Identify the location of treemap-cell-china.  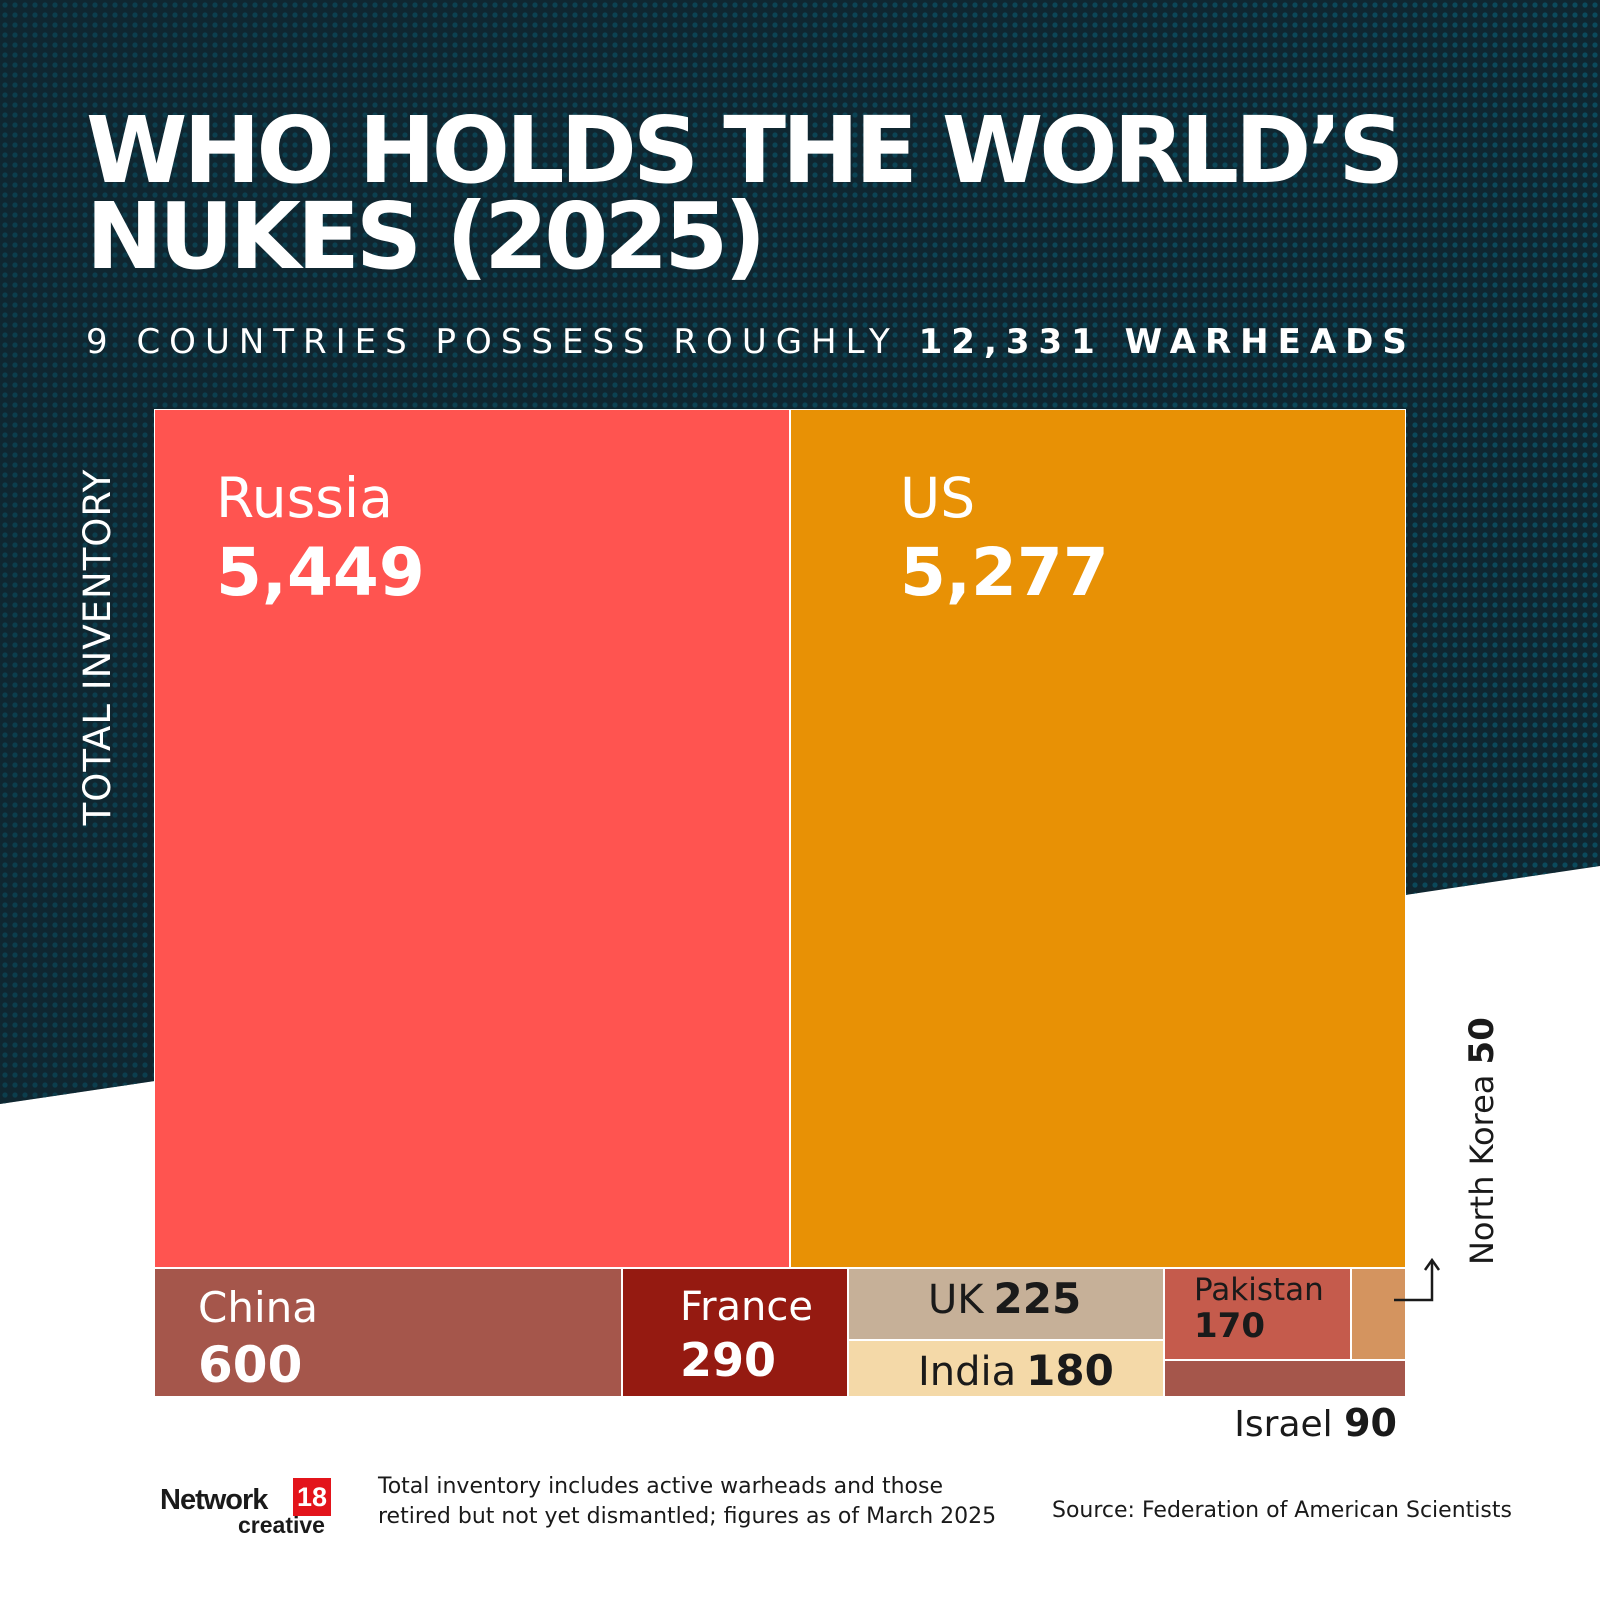
(388, 1332).